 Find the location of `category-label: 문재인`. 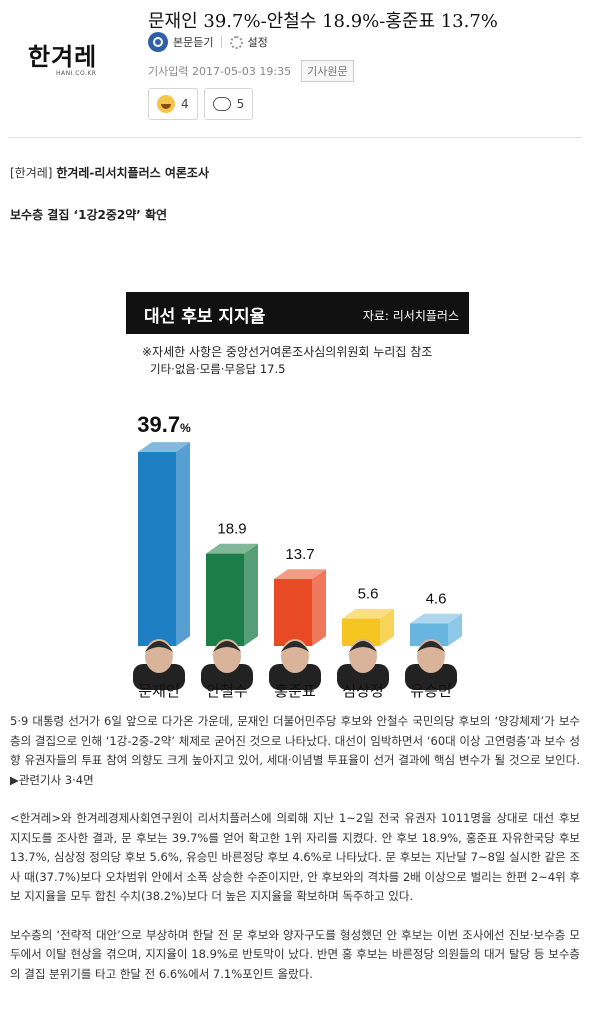

category-label: 문재인 is located at coordinates (158, 691).